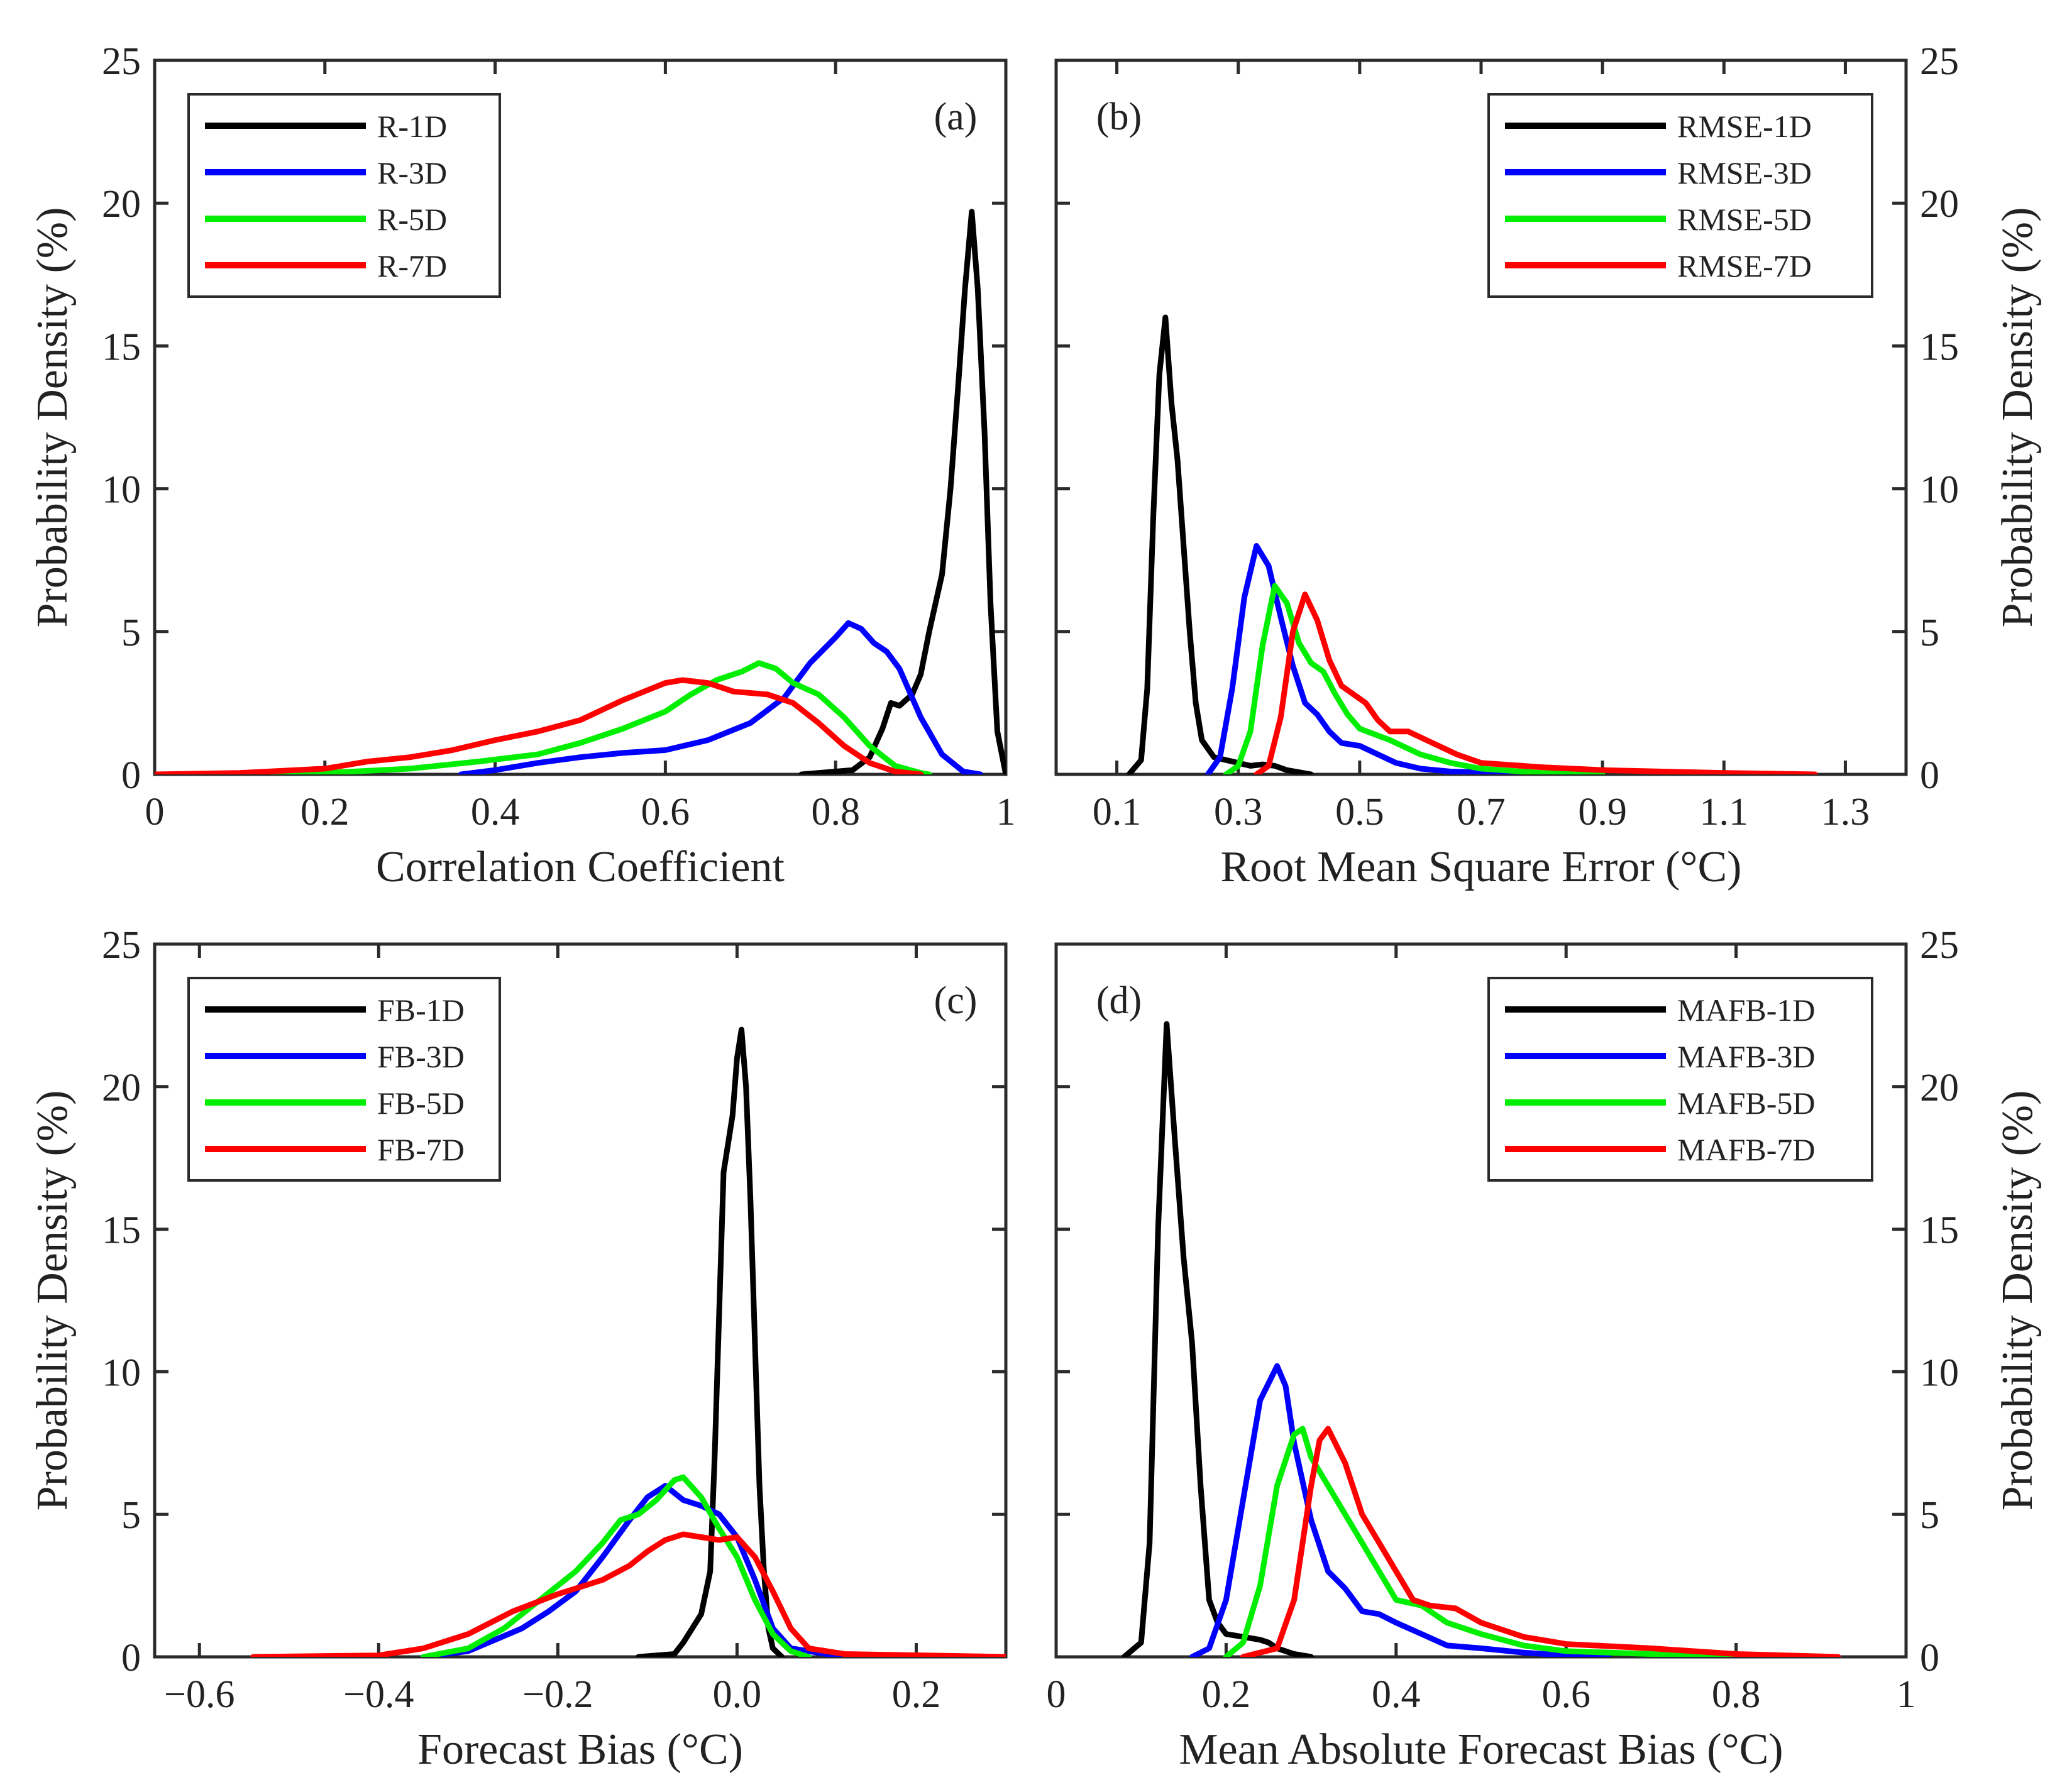  I want to click on y-tick-label-d: 20, so click(1940, 1088).